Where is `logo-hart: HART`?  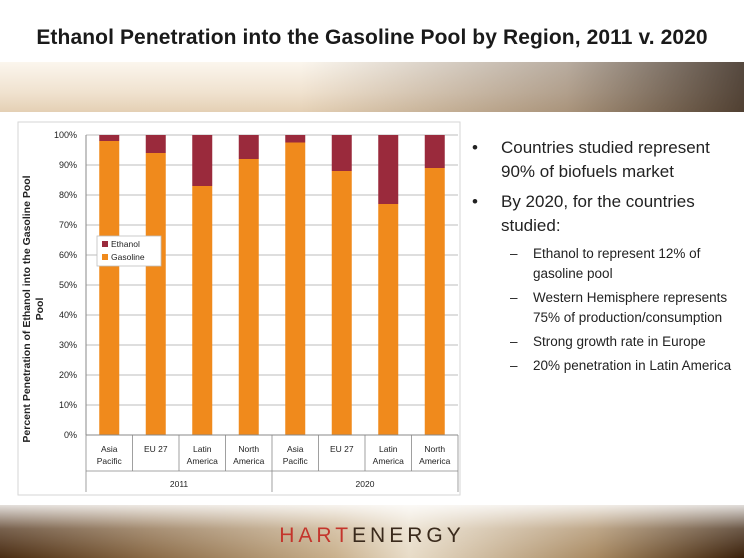 logo-hart: HART is located at coordinates (316, 535).